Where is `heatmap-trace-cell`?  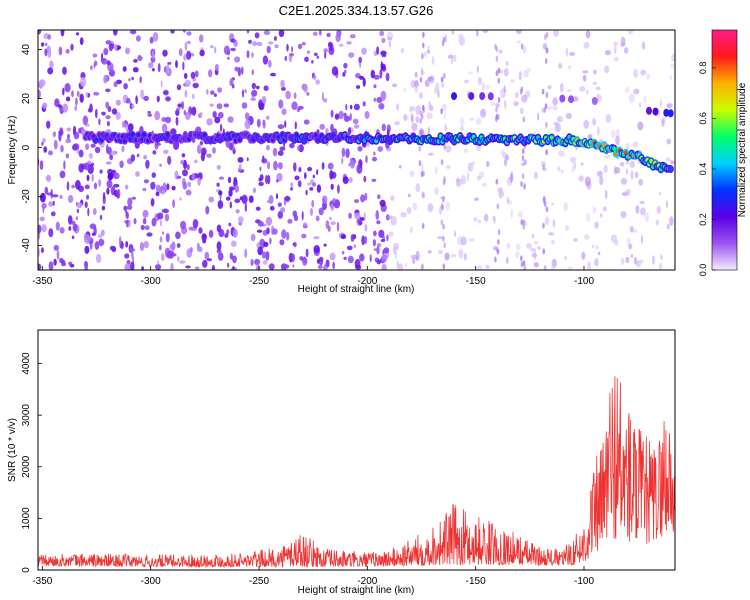 heatmap-trace-cell is located at coordinates (666, 112).